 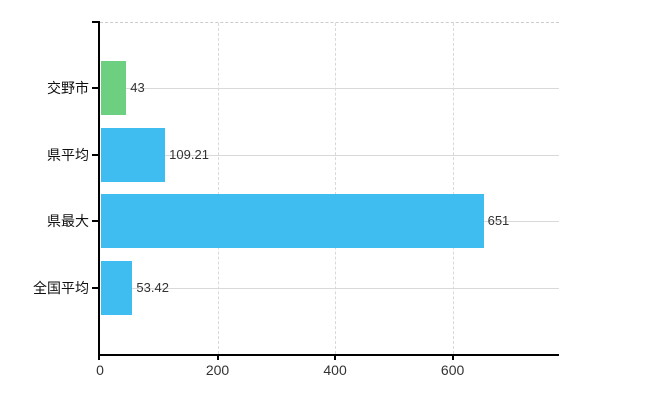 What do you see at coordinates (189, 154) in the screenshot?
I see `bar-value-label: 109.21` at bounding box center [189, 154].